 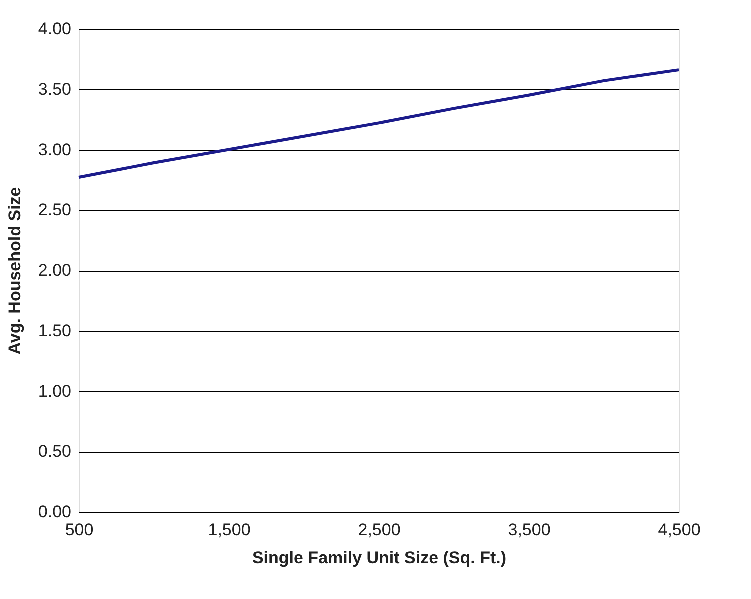 I want to click on y-tick-label: 3.50, so click(x=55, y=89).